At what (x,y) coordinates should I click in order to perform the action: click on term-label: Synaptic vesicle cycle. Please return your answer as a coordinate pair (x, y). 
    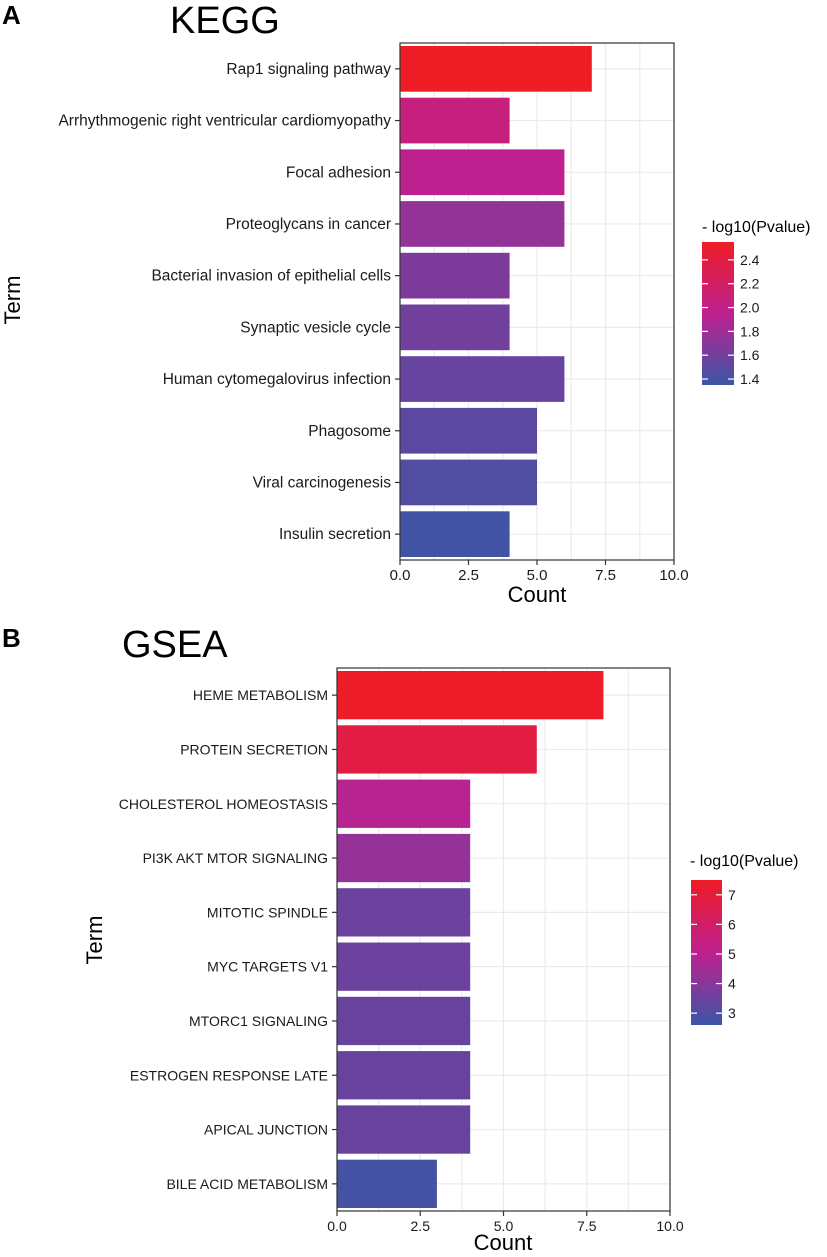
    Looking at the image, I should click on (315, 327).